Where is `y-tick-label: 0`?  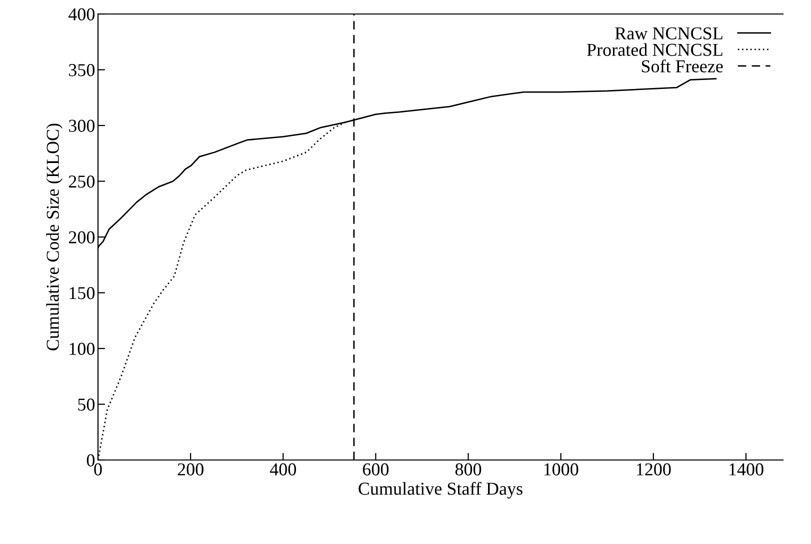
y-tick-label: 0 is located at coordinates (90, 460).